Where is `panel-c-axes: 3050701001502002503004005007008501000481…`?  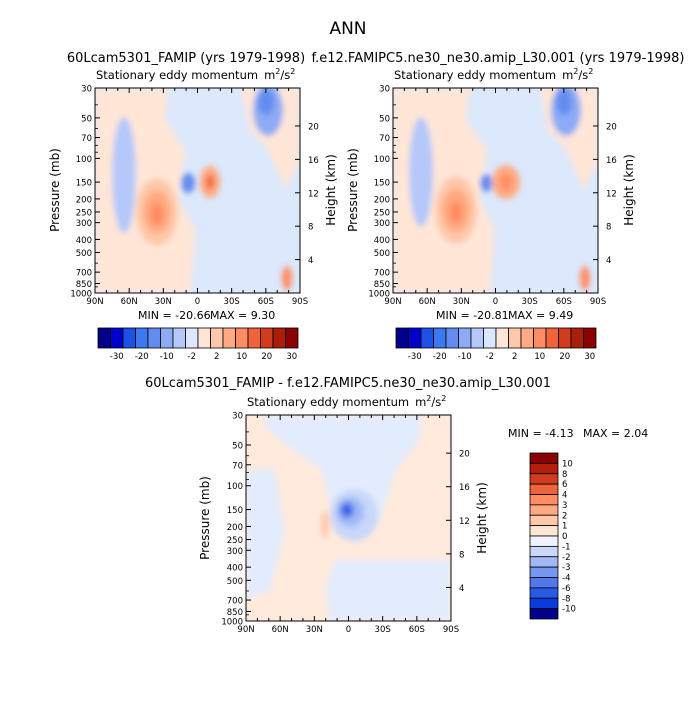
panel-c-axes: 3050701001502002503004005007008501000481… is located at coordinates (345, 524).